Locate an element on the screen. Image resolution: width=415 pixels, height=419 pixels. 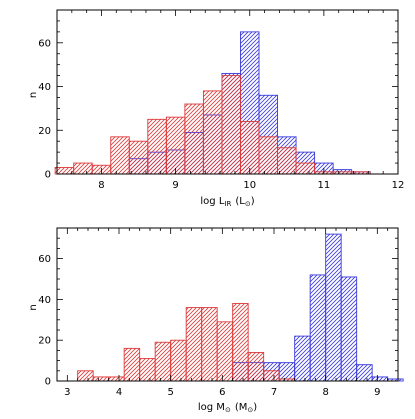
x-tick-label: 7 is located at coordinates (274, 392).